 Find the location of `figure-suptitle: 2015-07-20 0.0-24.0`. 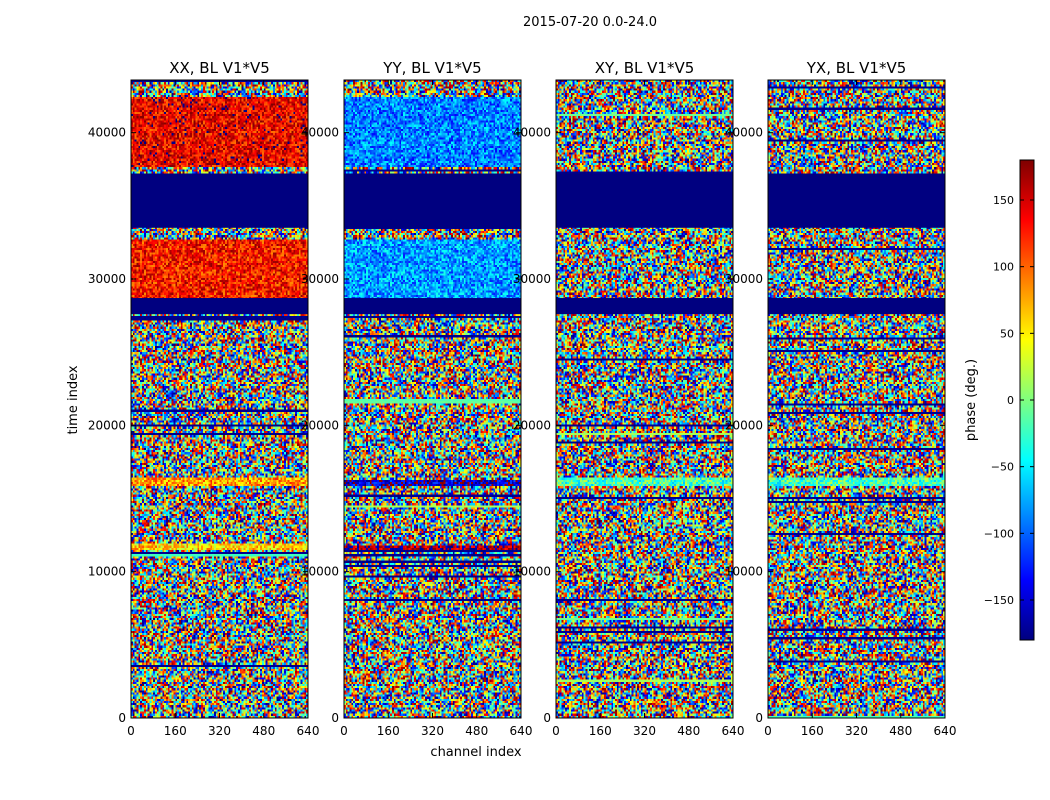

figure-suptitle: 2015-07-20 0.0-24.0 is located at coordinates (590, 22).